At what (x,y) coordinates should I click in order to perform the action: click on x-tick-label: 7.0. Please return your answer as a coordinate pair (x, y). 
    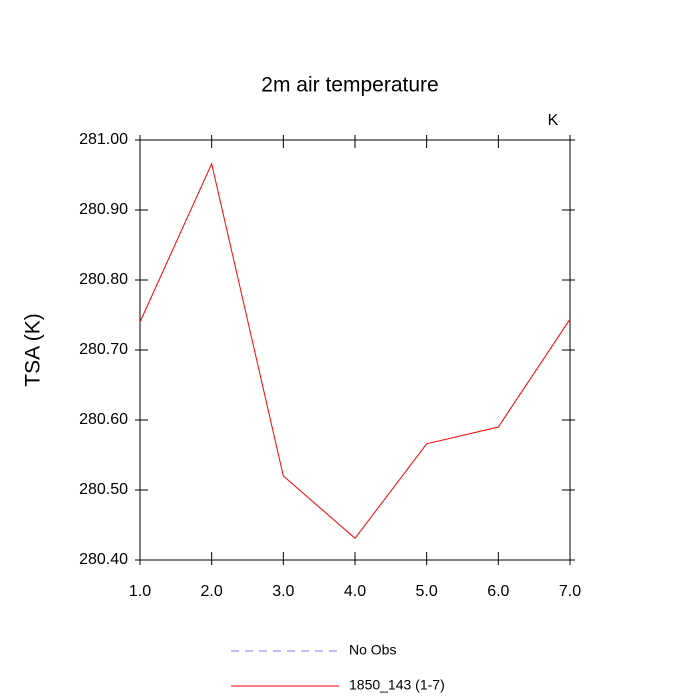
    Looking at the image, I should click on (570, 591).